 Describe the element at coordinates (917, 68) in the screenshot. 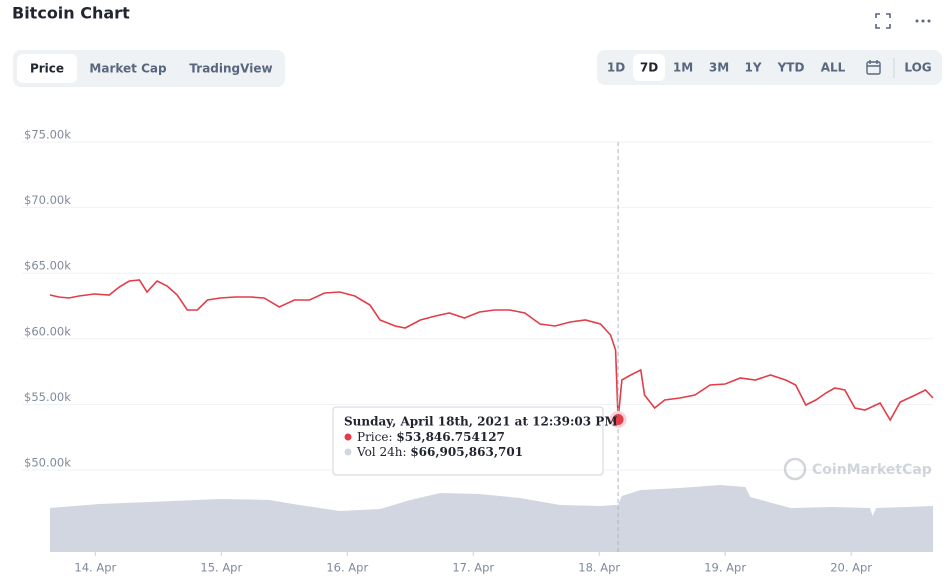

I see `log-button: LOG` at that location.